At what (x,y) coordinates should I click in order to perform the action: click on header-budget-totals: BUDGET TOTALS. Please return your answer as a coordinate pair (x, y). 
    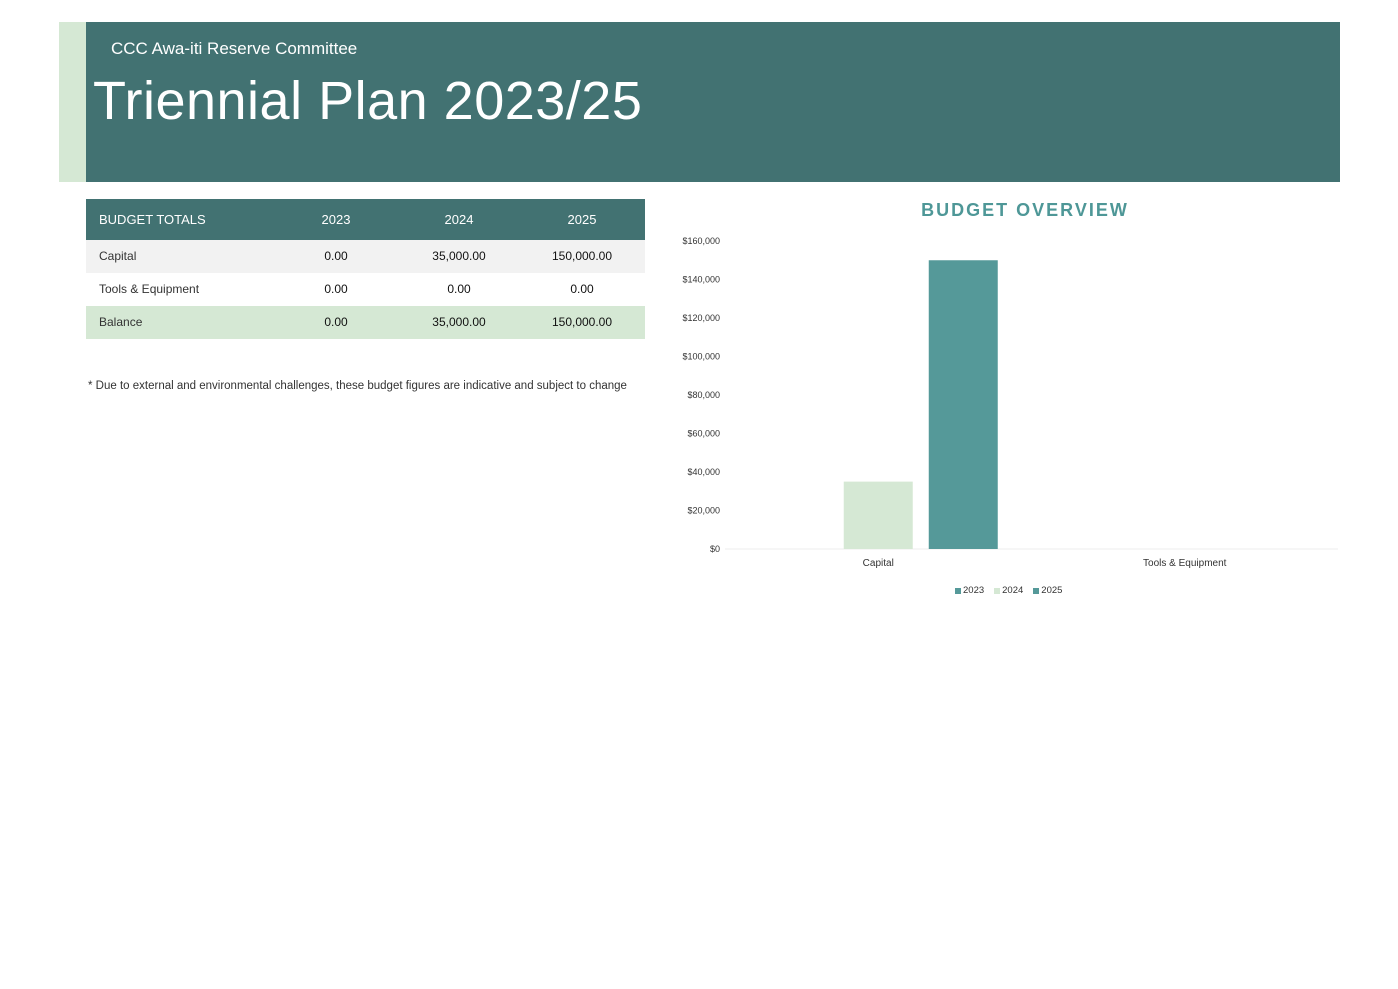
    Looking at the image, I should click on (152, 219).